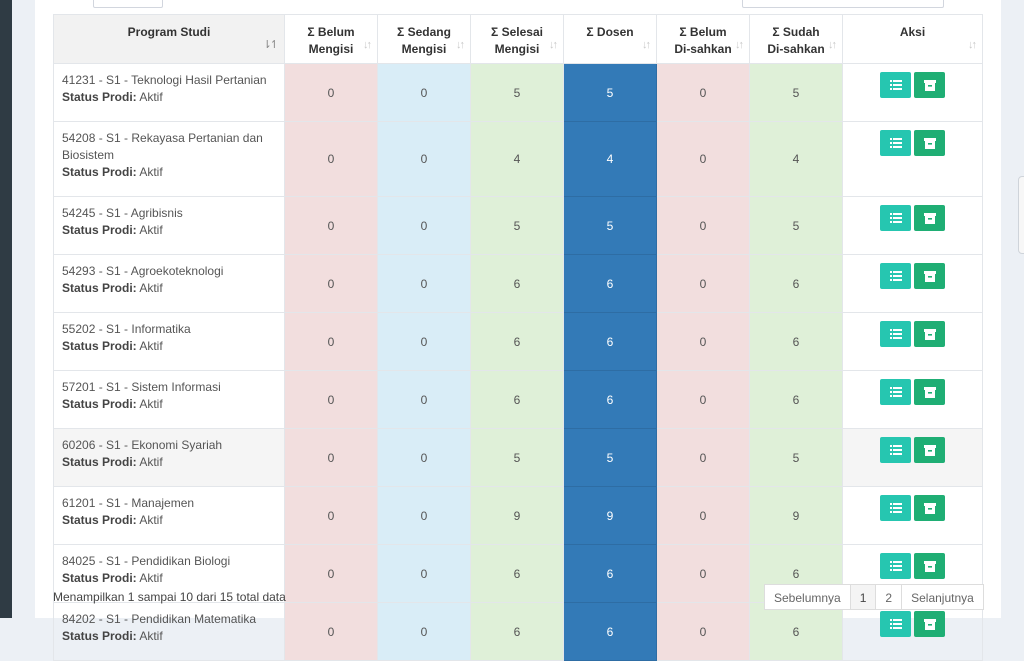 Image resolution: width=1024 pixels, height=661 pixels. What do you see at coordinates (128, 503) in the screenshot?
I see `program-name: 61201 - S1 - Manajemen` at bounding box center [128, 503].